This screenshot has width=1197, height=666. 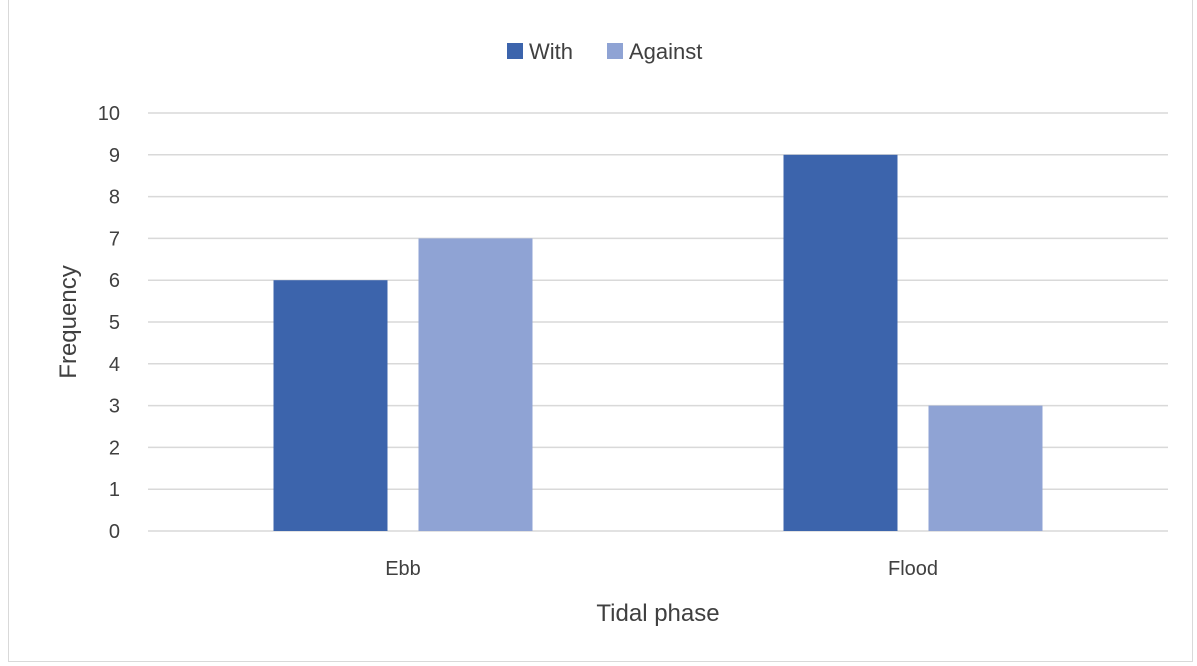 What do you see at coordinates (515, 51) in the screenshot?
I see `legend-swatch-with` at bounding box center [515, 51].